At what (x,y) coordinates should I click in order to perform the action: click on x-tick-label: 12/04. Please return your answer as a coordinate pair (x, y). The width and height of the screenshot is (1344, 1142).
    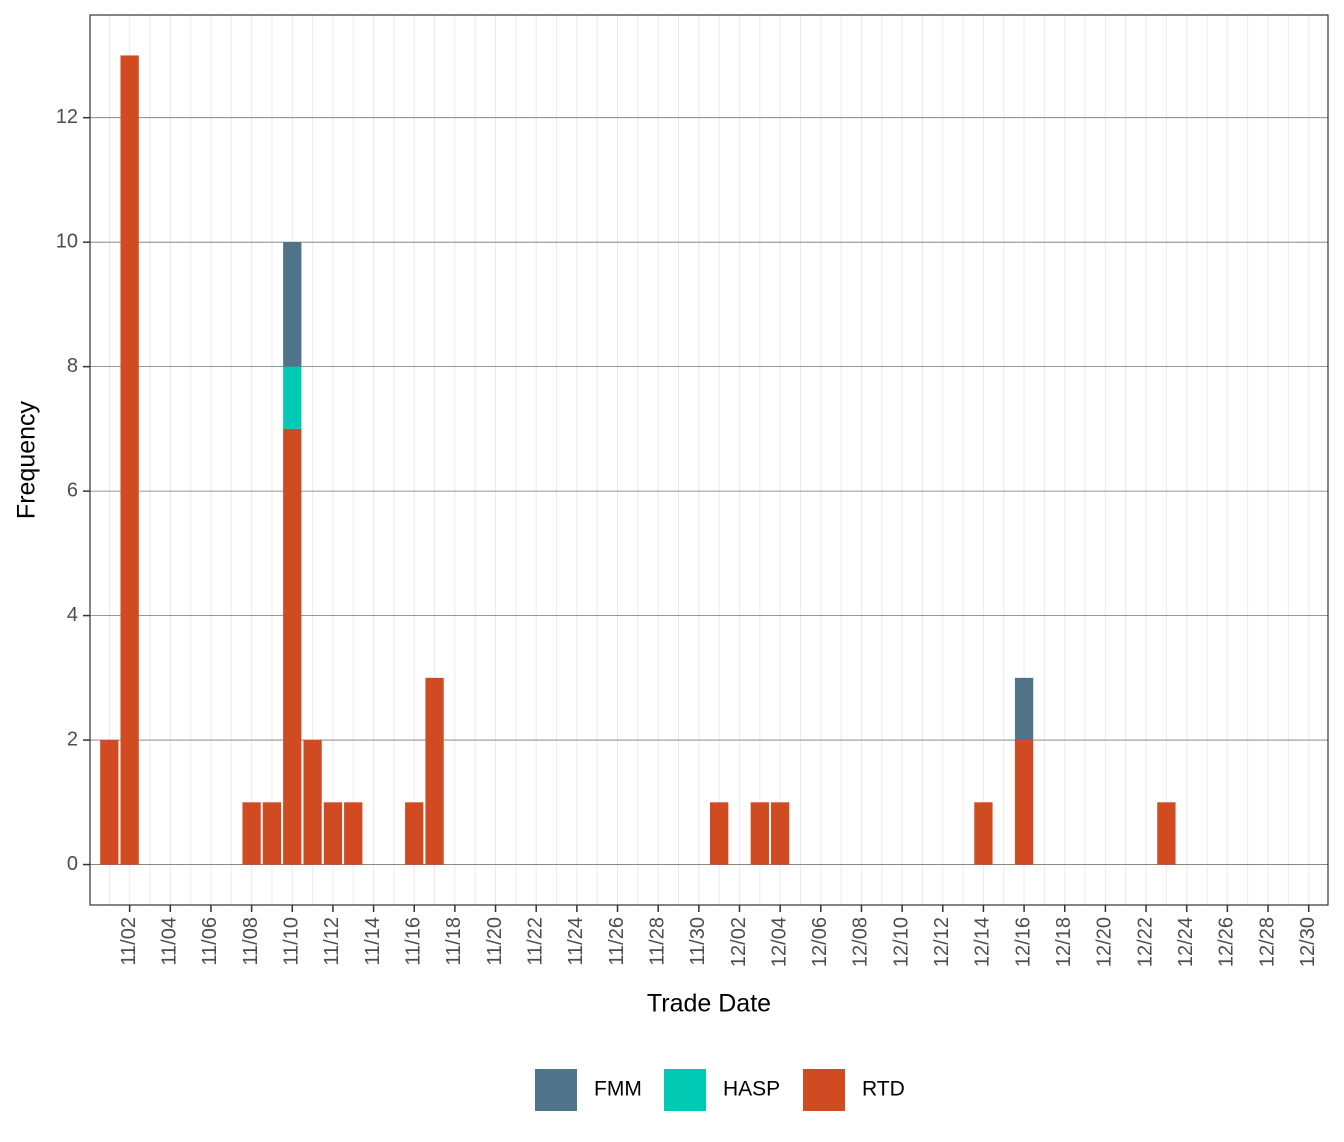
    Looking at the image, I should click on (779, 942).